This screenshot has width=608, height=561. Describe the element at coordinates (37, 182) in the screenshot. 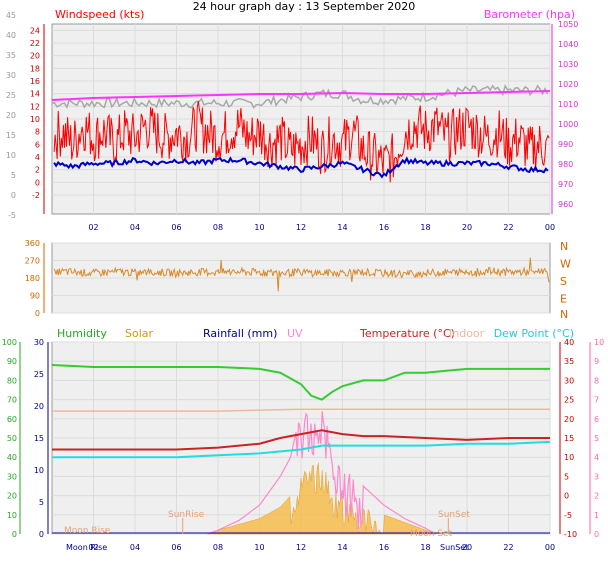

I see `wind-tick-label: 0` at that location.